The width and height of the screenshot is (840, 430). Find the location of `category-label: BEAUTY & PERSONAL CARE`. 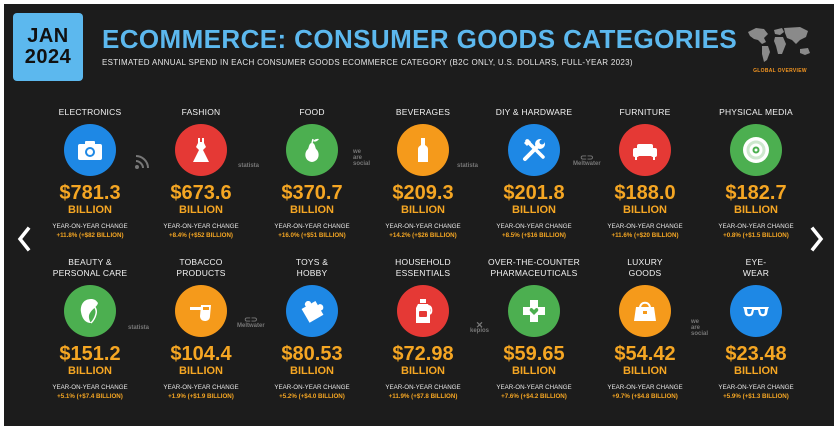

category-label: BEAUTY & PERSONAL CARE is located at coordinates (90, 267).